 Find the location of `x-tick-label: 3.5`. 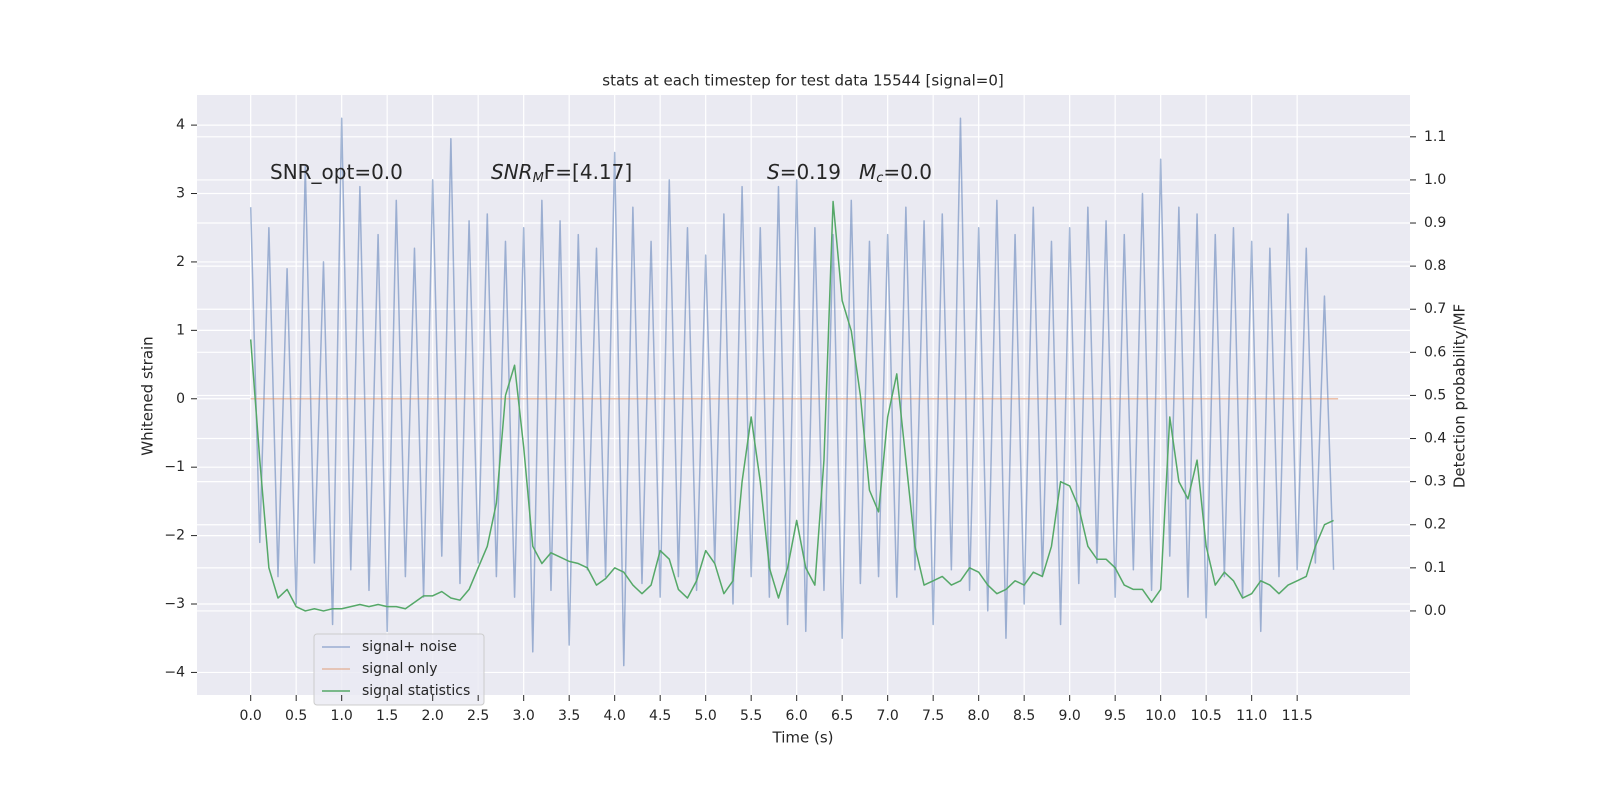

x-tick-label: 3.5 is located at coordinates (569, 716).